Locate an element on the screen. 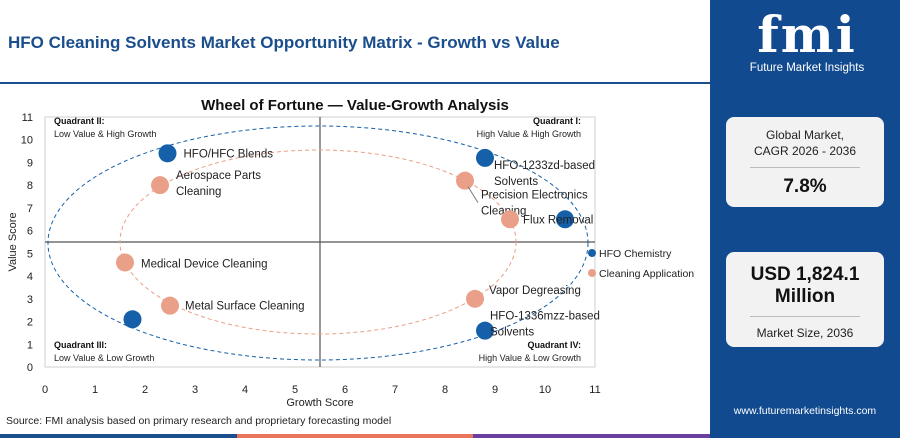  quadrant-title: Quadrant IV: is located at coordinates (554, 345).